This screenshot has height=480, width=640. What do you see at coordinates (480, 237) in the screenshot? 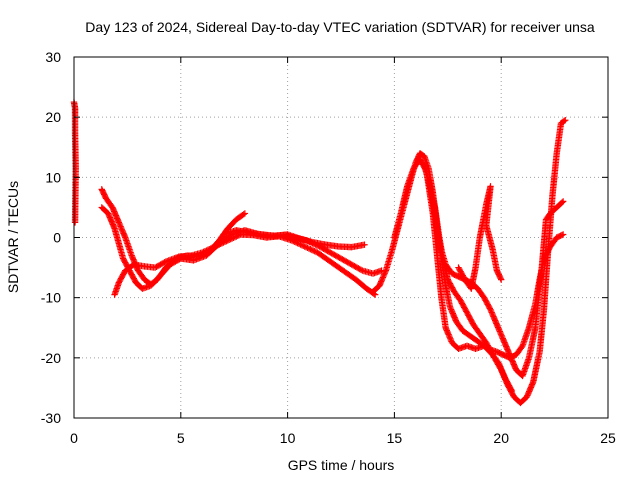
I see `series-track-j` at bounding box center [480, 237].